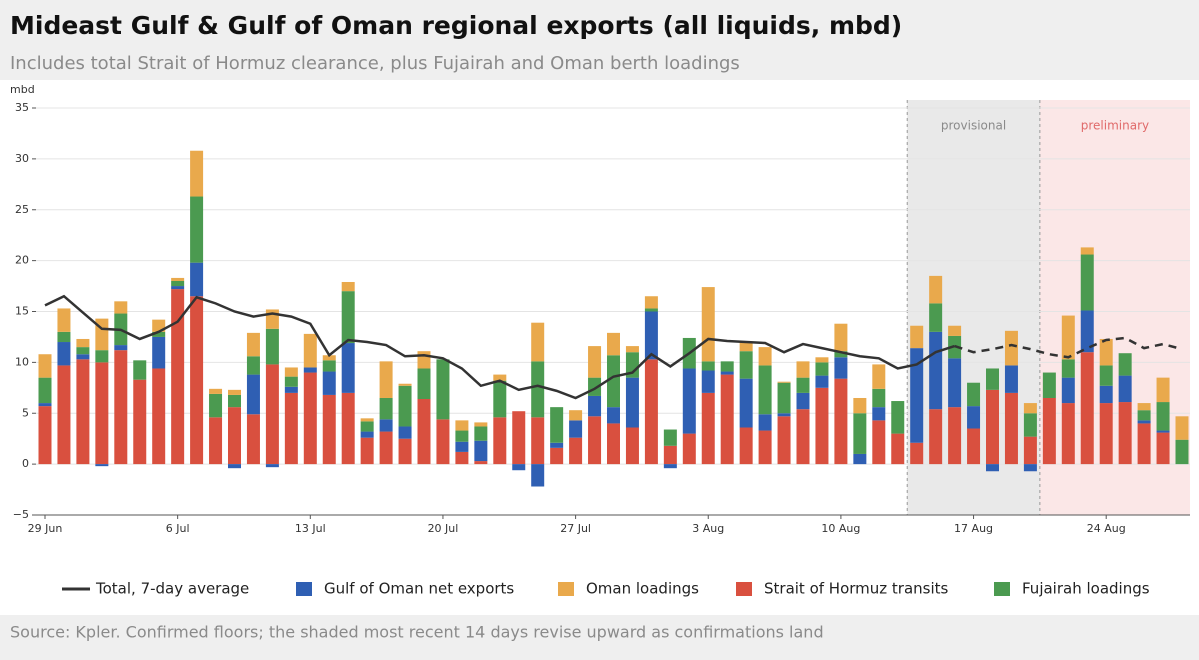 Image resolution: width=1199 pixels, height=660 pixels. Describe the element at coordinates (599, 637) in the screenshot. I see `footer-background` at that location.